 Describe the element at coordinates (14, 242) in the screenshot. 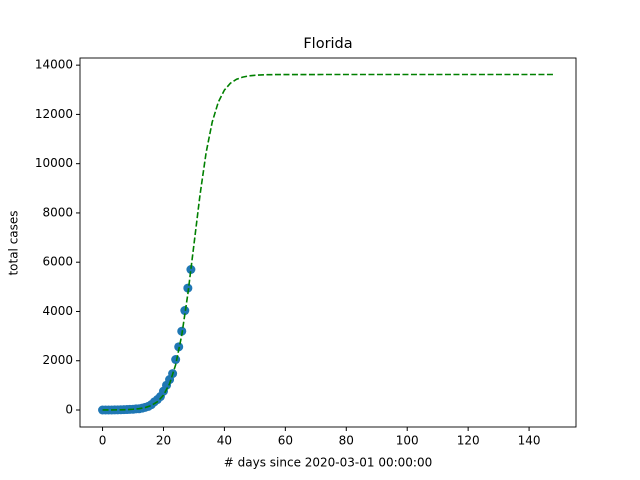

I see `y-axis-label: total cases` at that location.